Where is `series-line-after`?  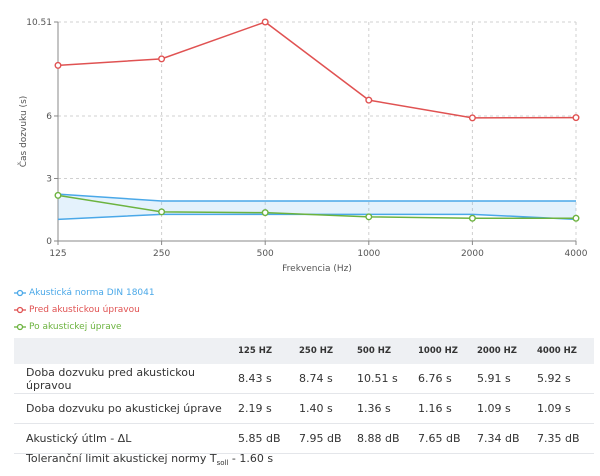
series-line-after is located at coordinates (316, 207).